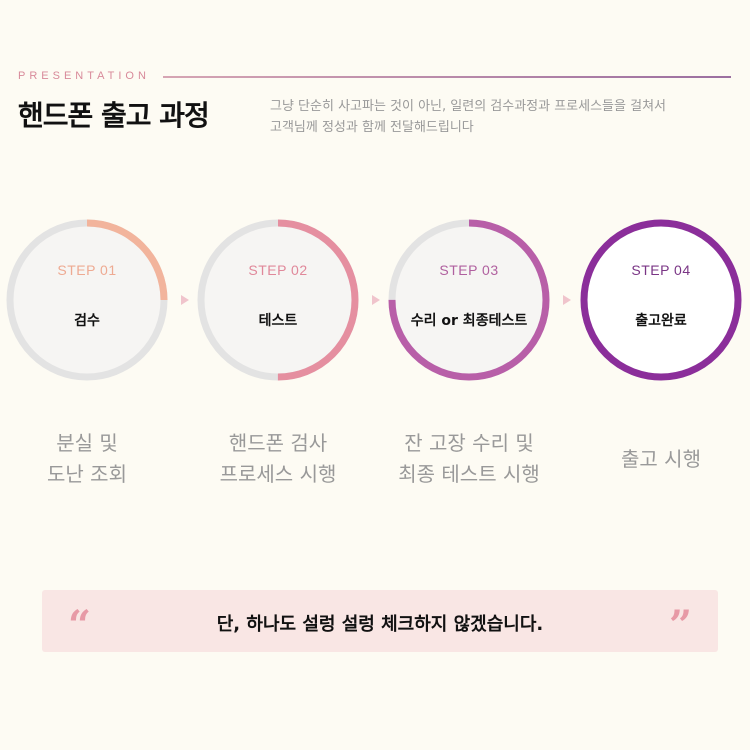 The image size is (750, 750). I want to click on step-name: 검수, so click(87, 321).